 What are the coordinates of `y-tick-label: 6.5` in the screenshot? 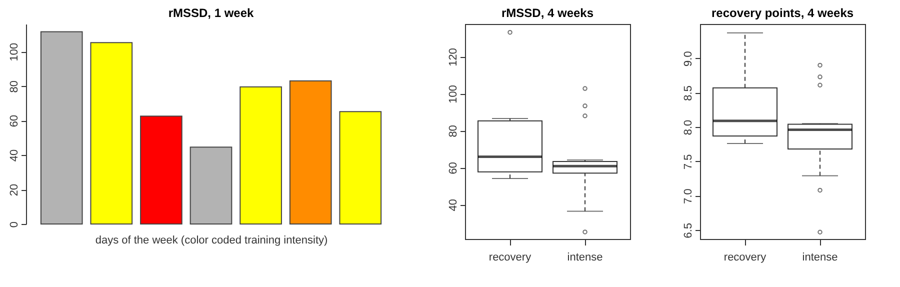 It's located at (688, 230).